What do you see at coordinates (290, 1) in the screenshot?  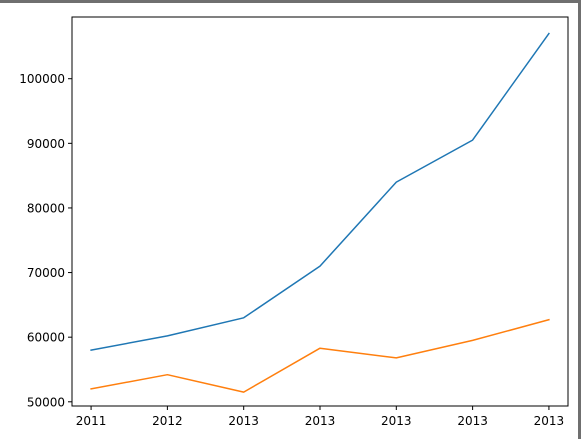 I see `window-top-border` at bounding box center [290, 1].